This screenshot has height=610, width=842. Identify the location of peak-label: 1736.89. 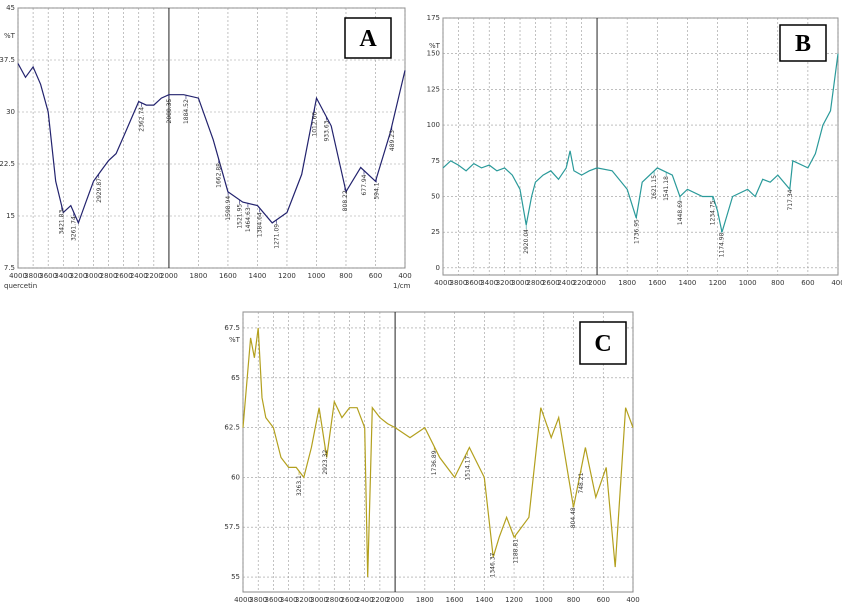
(434, 462).